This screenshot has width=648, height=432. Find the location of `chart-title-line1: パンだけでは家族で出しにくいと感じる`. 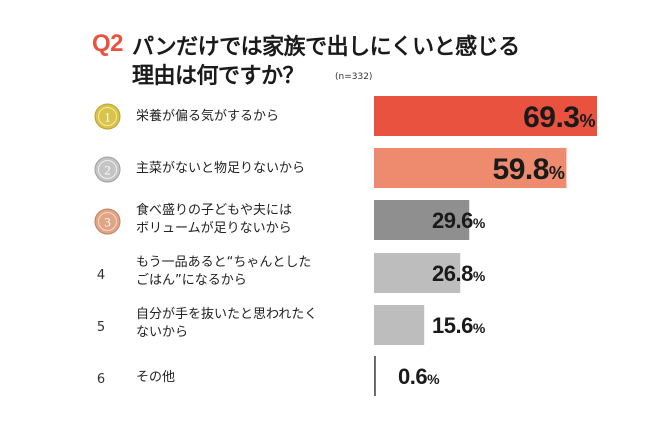

chart-title-line1: パンだけでは家族で出しにくいと感じる is located at coordinates (326, 47).